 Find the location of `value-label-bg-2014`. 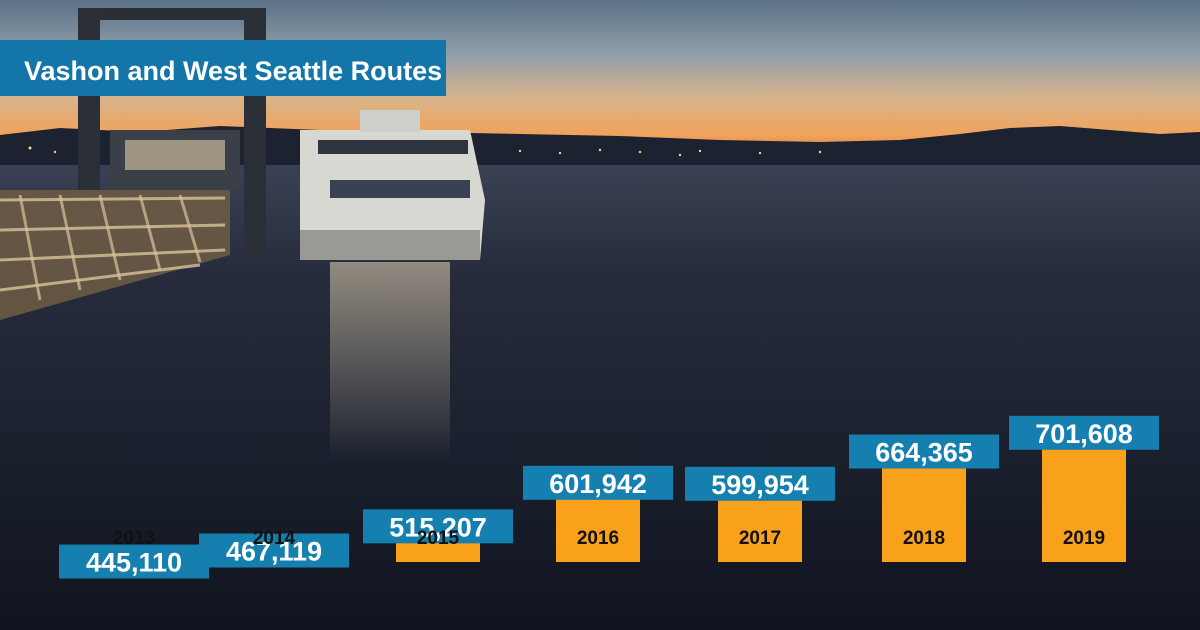

value-label-bg-2014 is located at coordinates (274, 550).